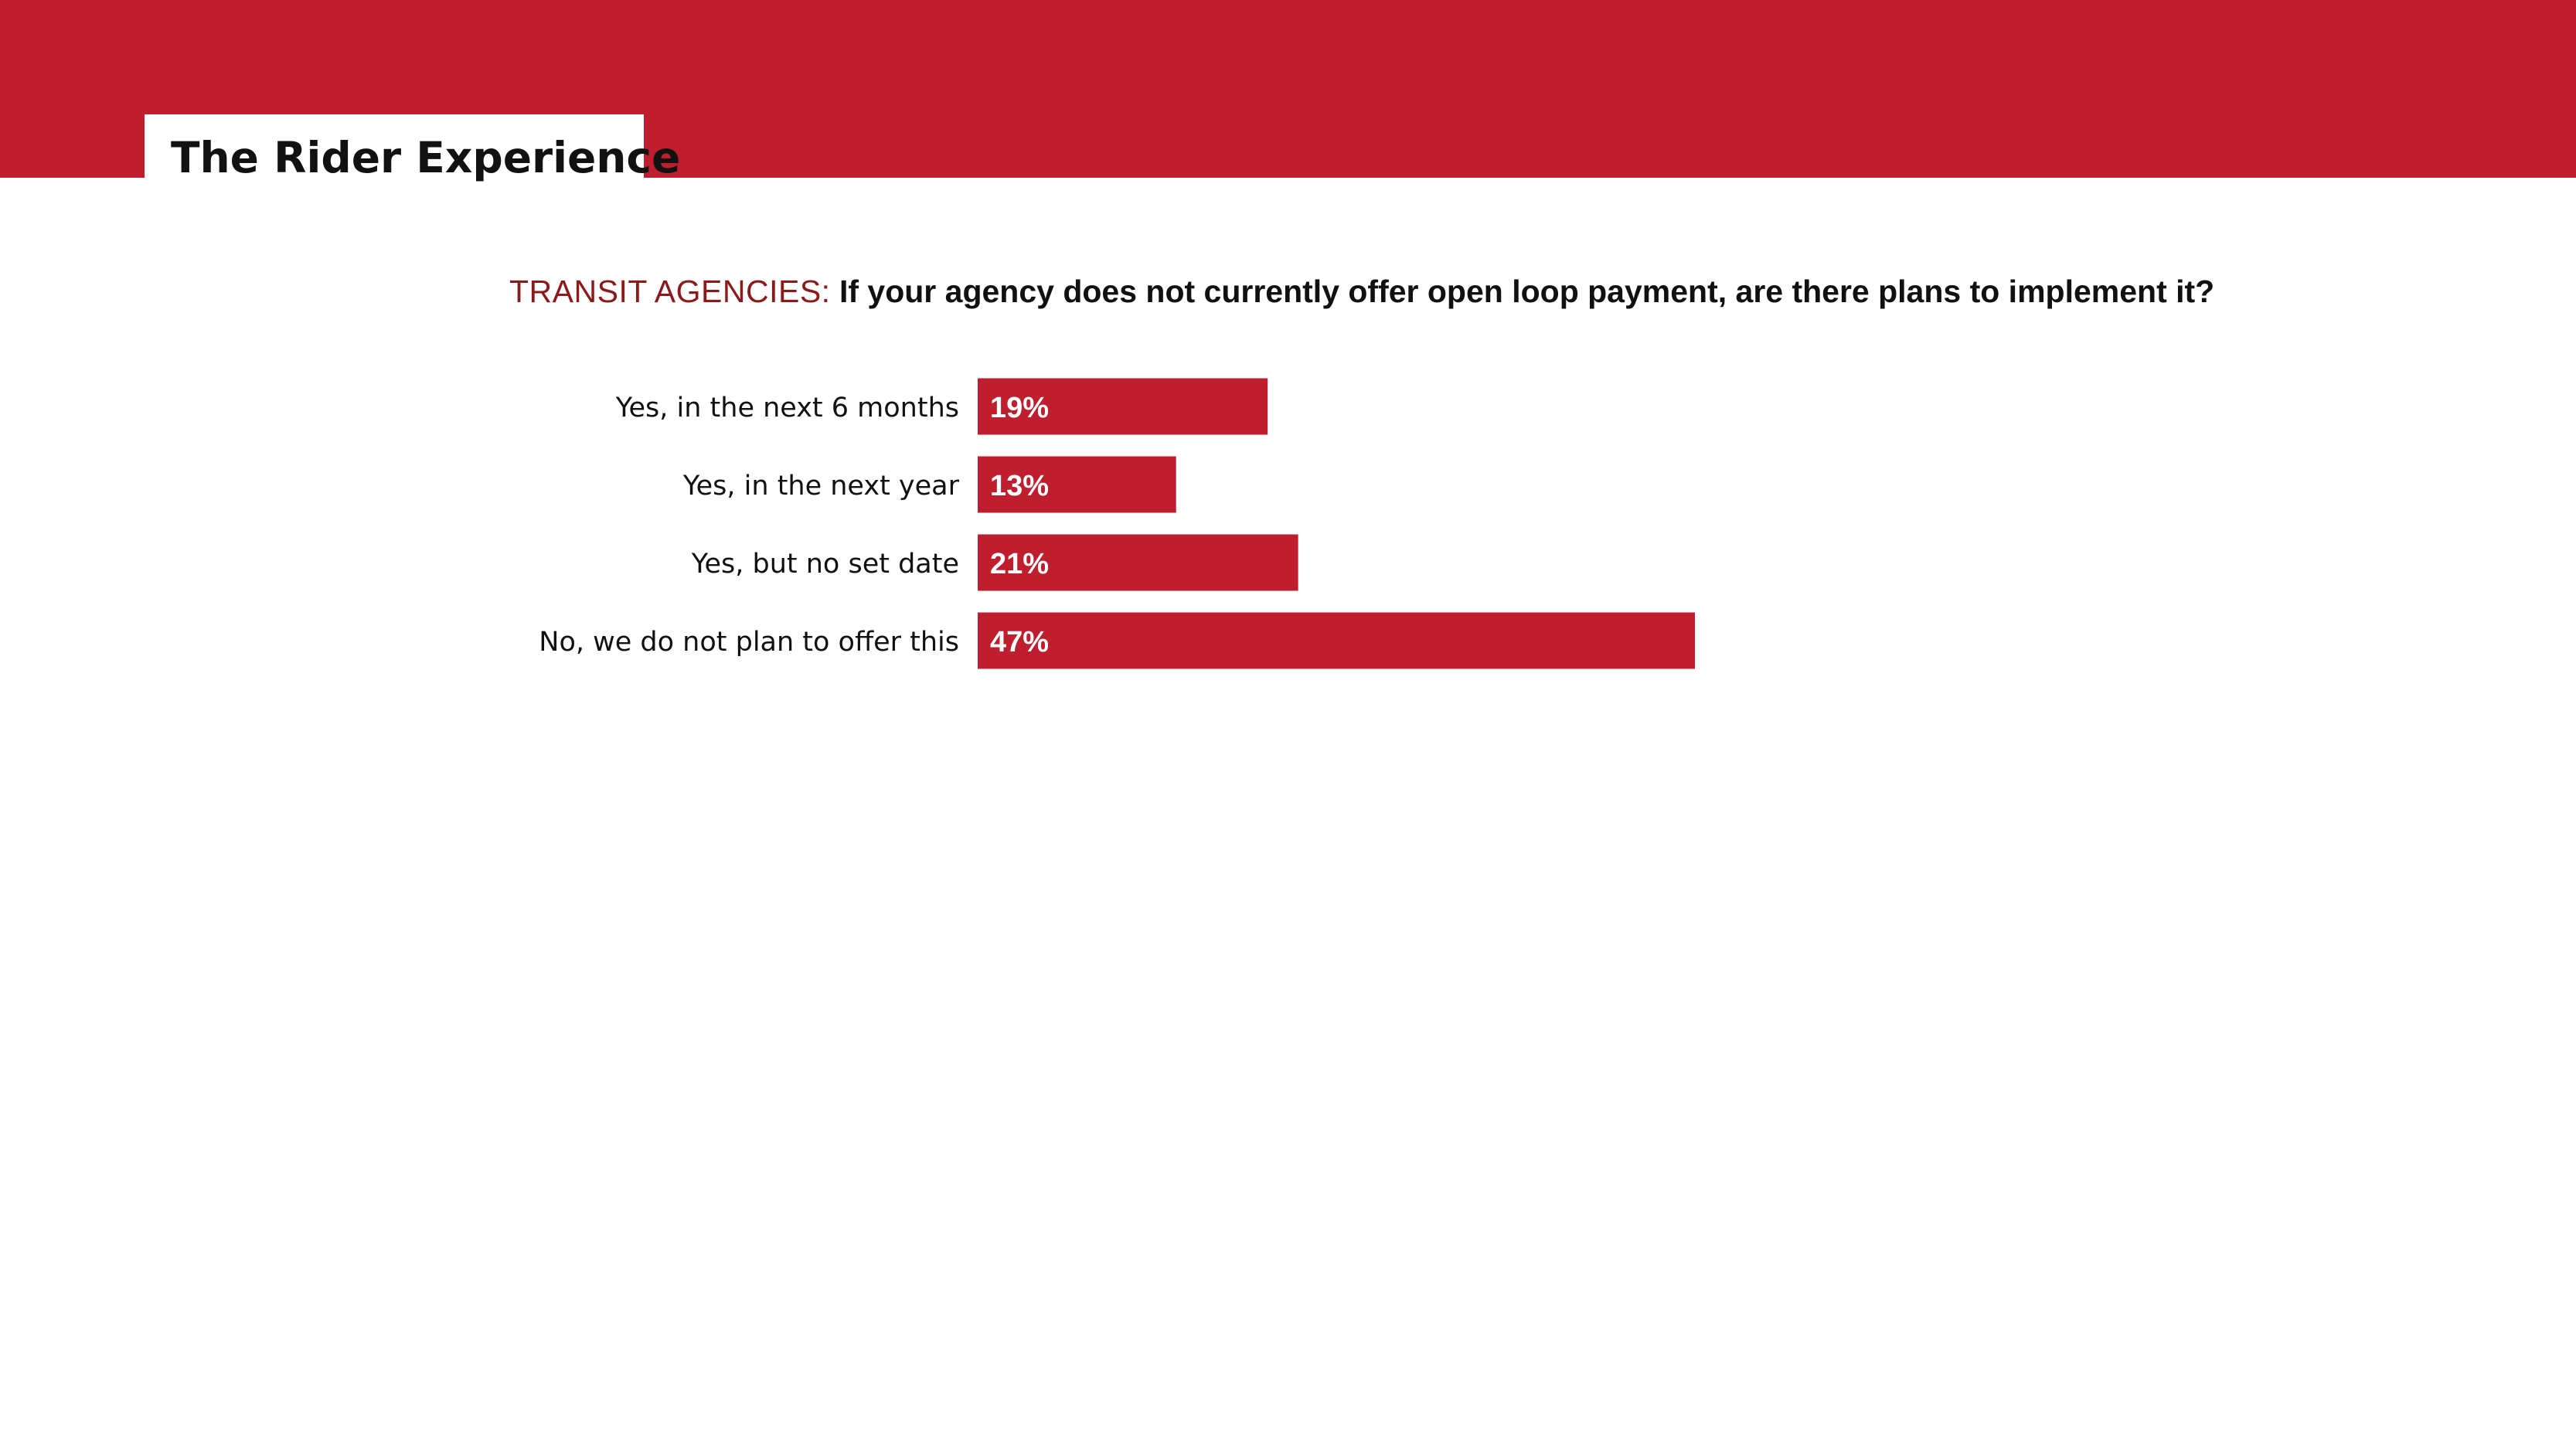 This screenshot has height=1449, width=2576. What do you see at coordinates (749, 642) in the screenshot?
I see `category-label: No, we do not plan to offer this` at bounding box center [749, 642].